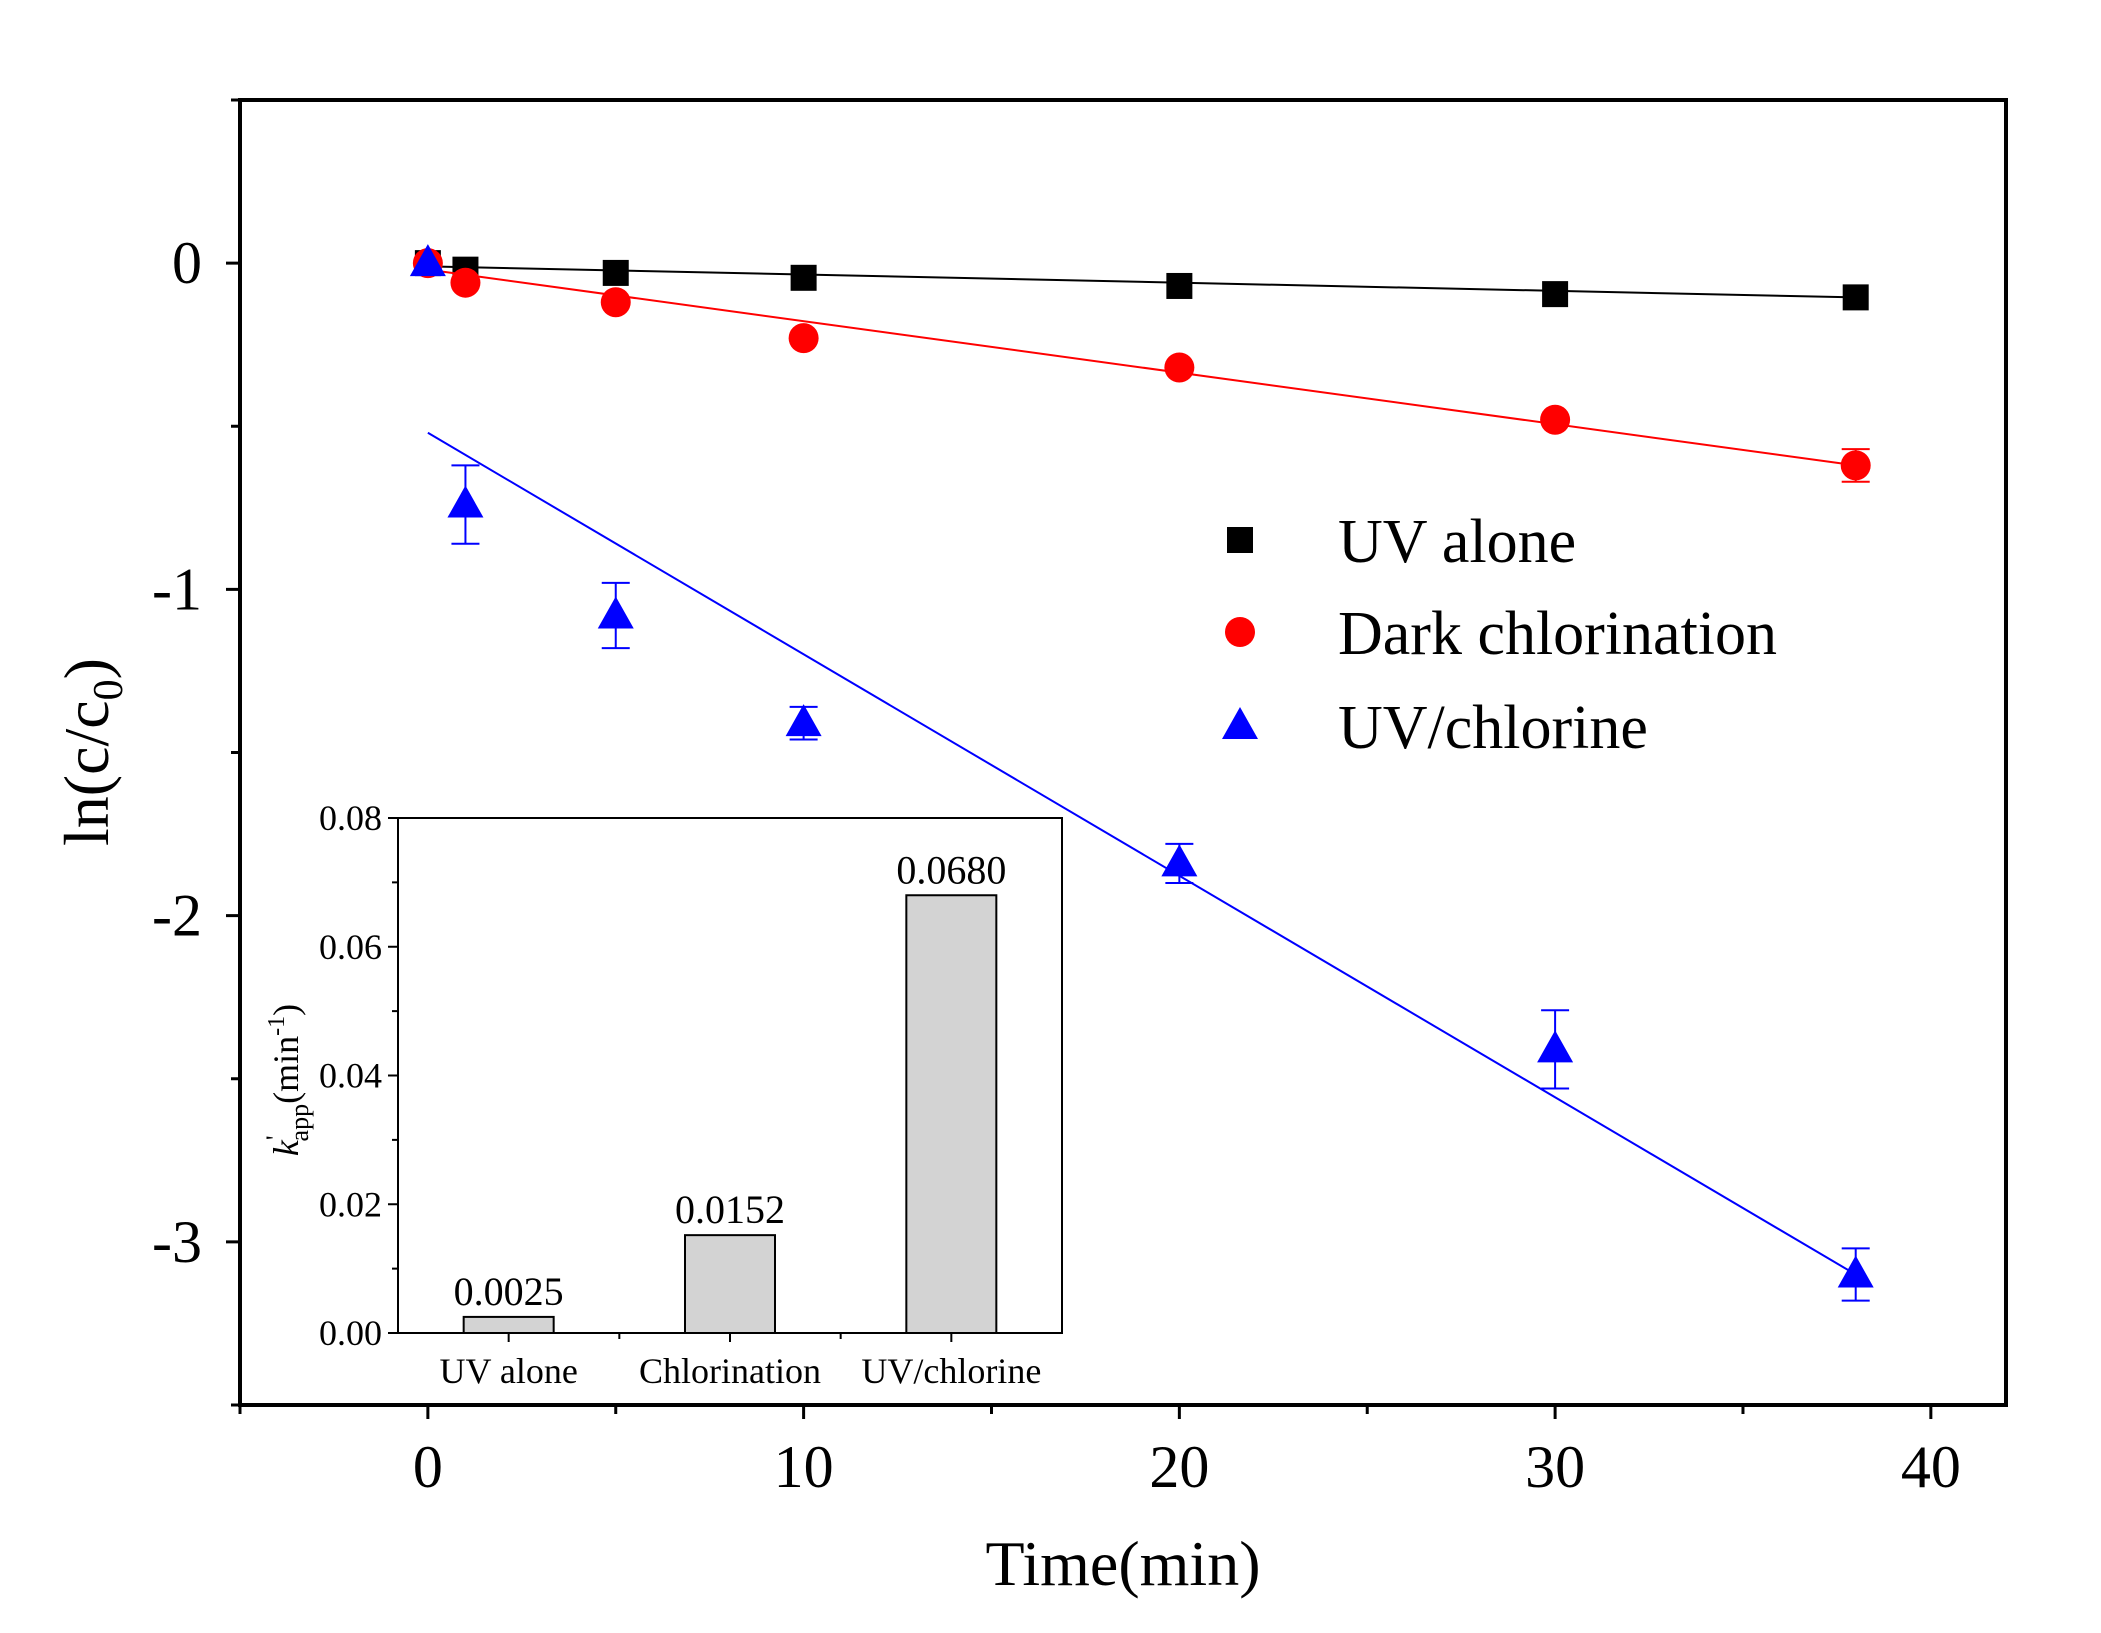 This screenshot has width=2101, height=1633. Describe the element at coordinates (1931, 1467) in the screenshot. I see `x-tick-label: 40` at that location.